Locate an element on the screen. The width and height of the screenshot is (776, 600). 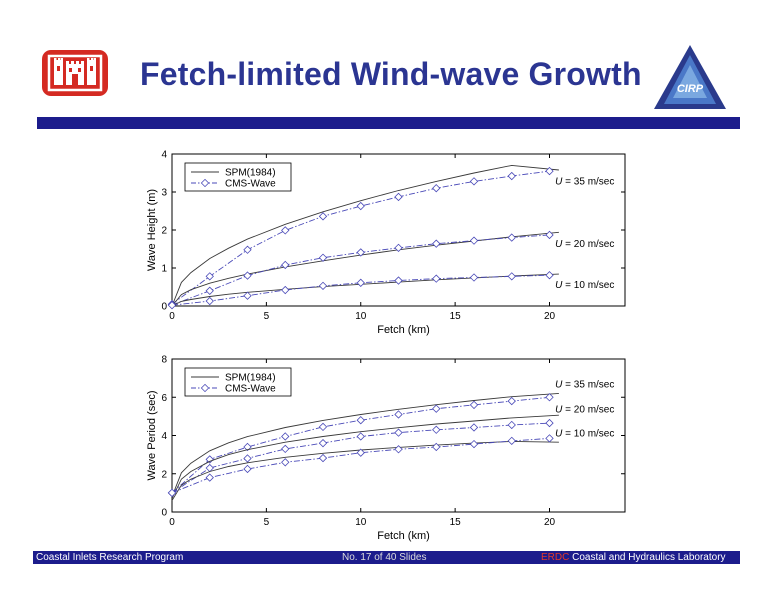
annotation-label: U = 20 m/sec is located at coordinates (584, 244).